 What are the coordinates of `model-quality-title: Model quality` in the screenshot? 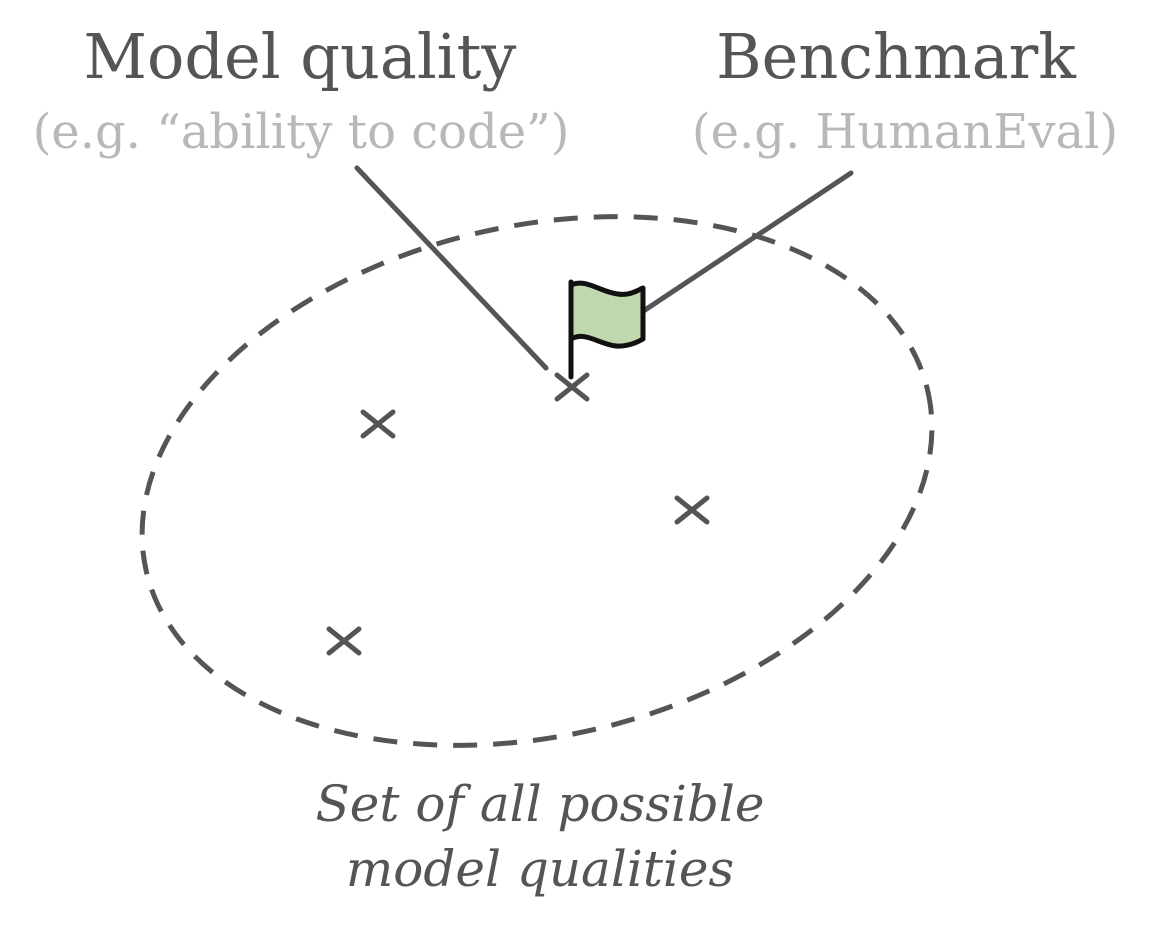 It's located at (300, 56).